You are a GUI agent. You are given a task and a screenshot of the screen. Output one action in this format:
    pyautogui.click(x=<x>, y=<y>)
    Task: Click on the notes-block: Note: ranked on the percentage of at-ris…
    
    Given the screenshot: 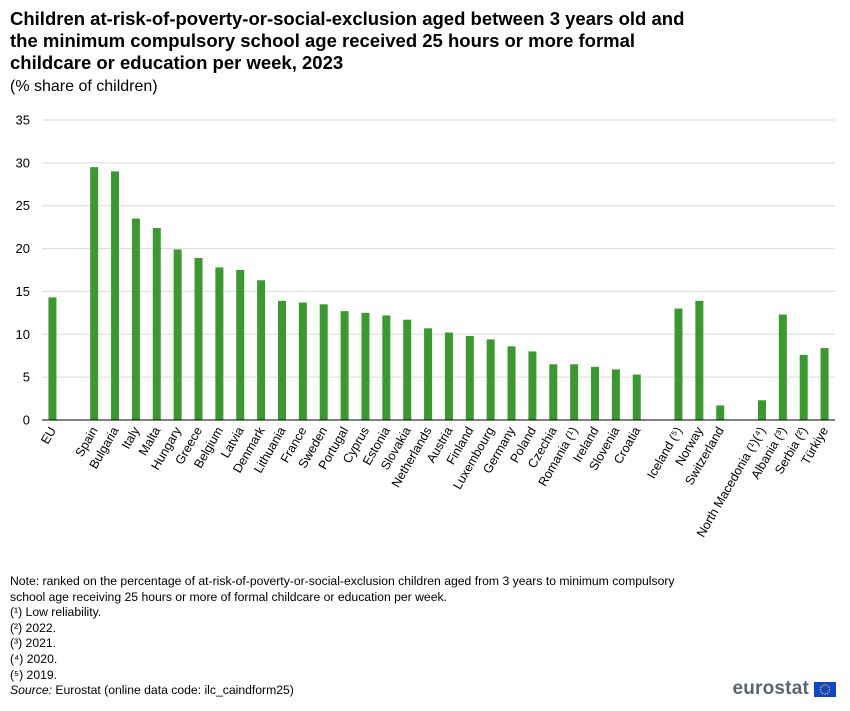 What is the action you would take?
    pyautogui.click(x=350, y=636)
    